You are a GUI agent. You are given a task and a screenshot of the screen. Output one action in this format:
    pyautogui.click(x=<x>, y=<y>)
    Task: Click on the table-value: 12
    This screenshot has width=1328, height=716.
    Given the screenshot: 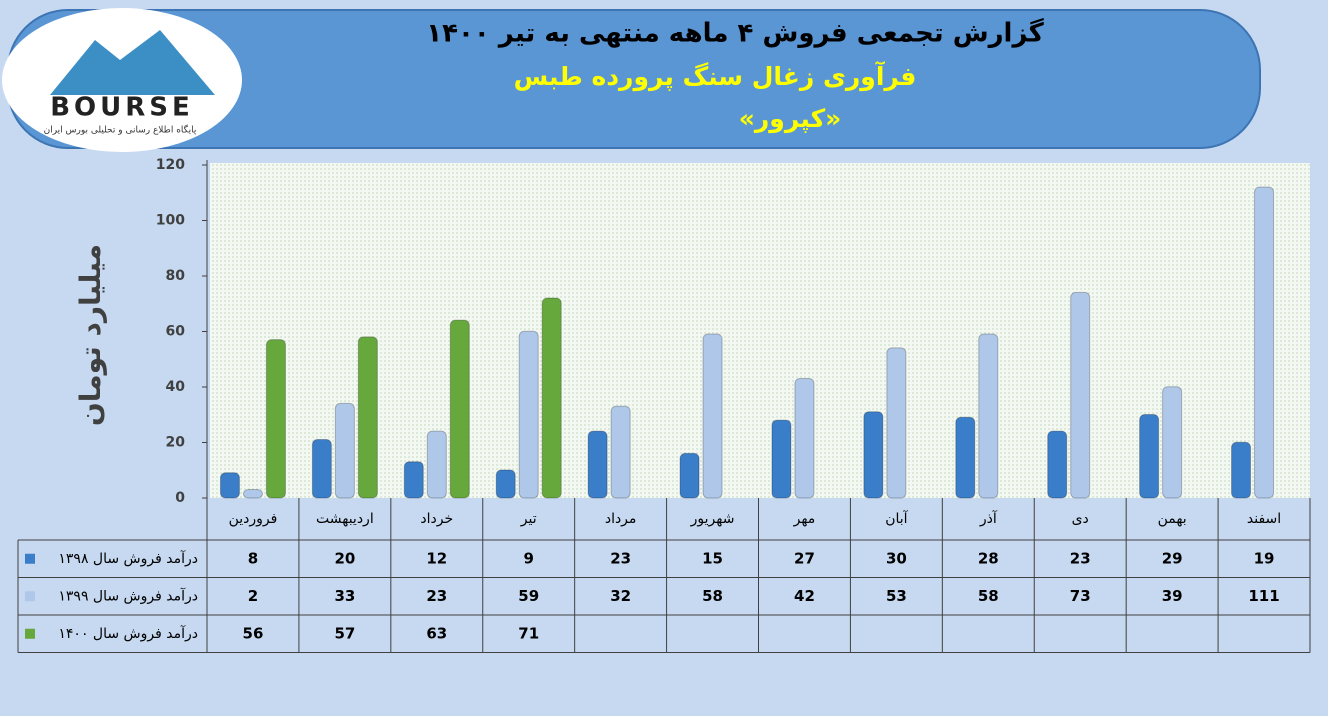 What is the action you would take?
    pyautogui.click(x=436, y=558)
    